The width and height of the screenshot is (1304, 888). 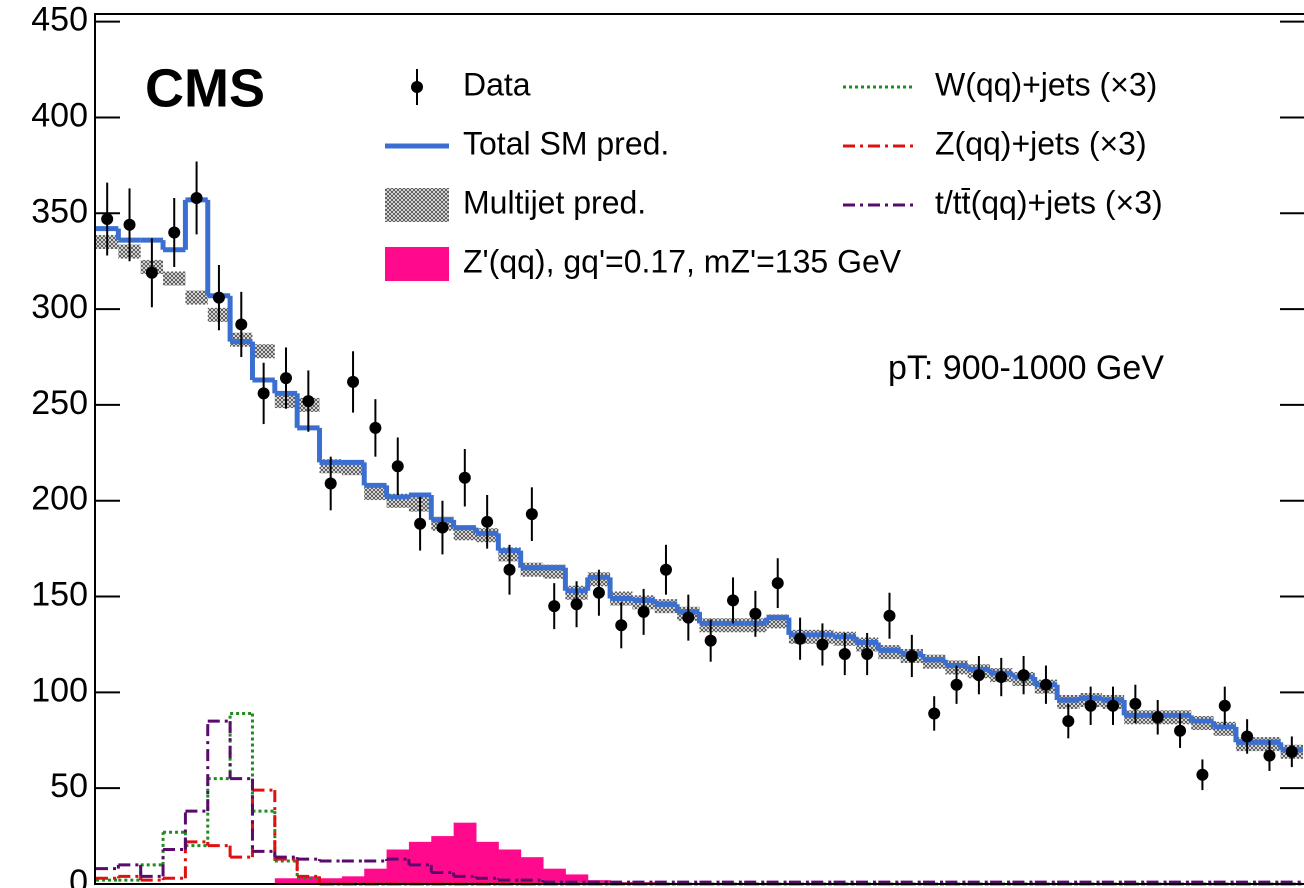 I want to click on y-tick-label: 0, so click(x=78, y=875).